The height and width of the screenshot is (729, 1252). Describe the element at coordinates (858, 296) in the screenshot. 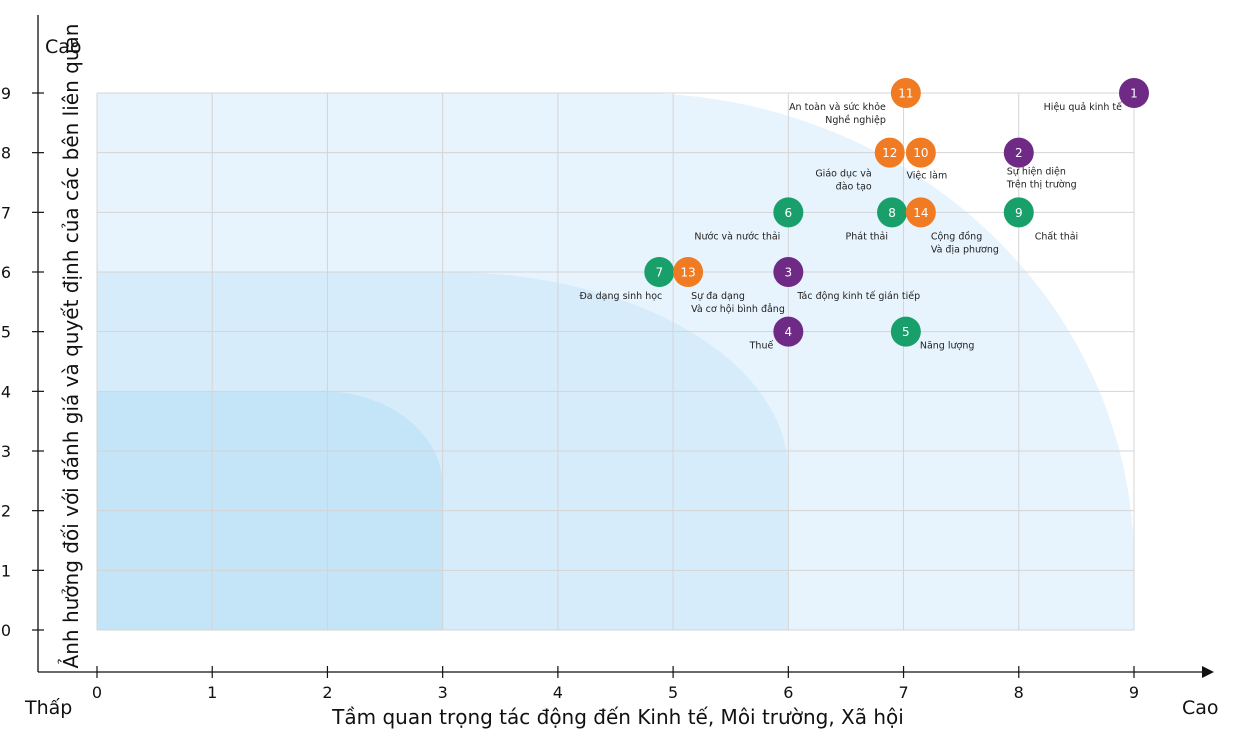

I see `point-label: Tác động kinh tế gián tiếp` at that location.